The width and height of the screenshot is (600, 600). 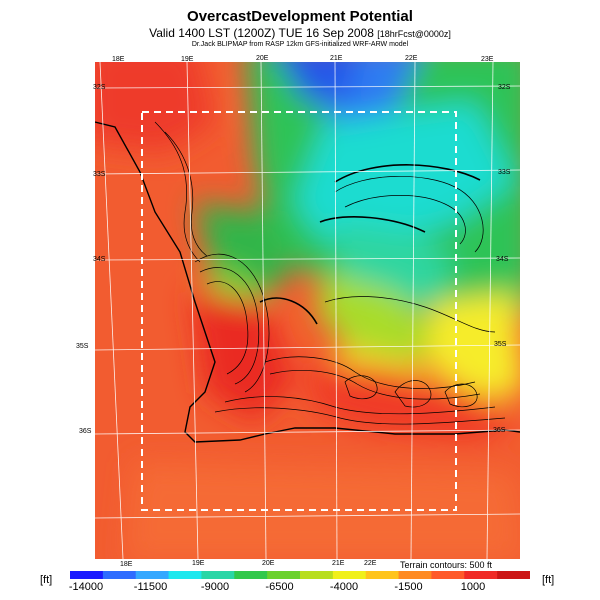 I want to click on lon-label-top: 18E, so click(x=118, y=59).